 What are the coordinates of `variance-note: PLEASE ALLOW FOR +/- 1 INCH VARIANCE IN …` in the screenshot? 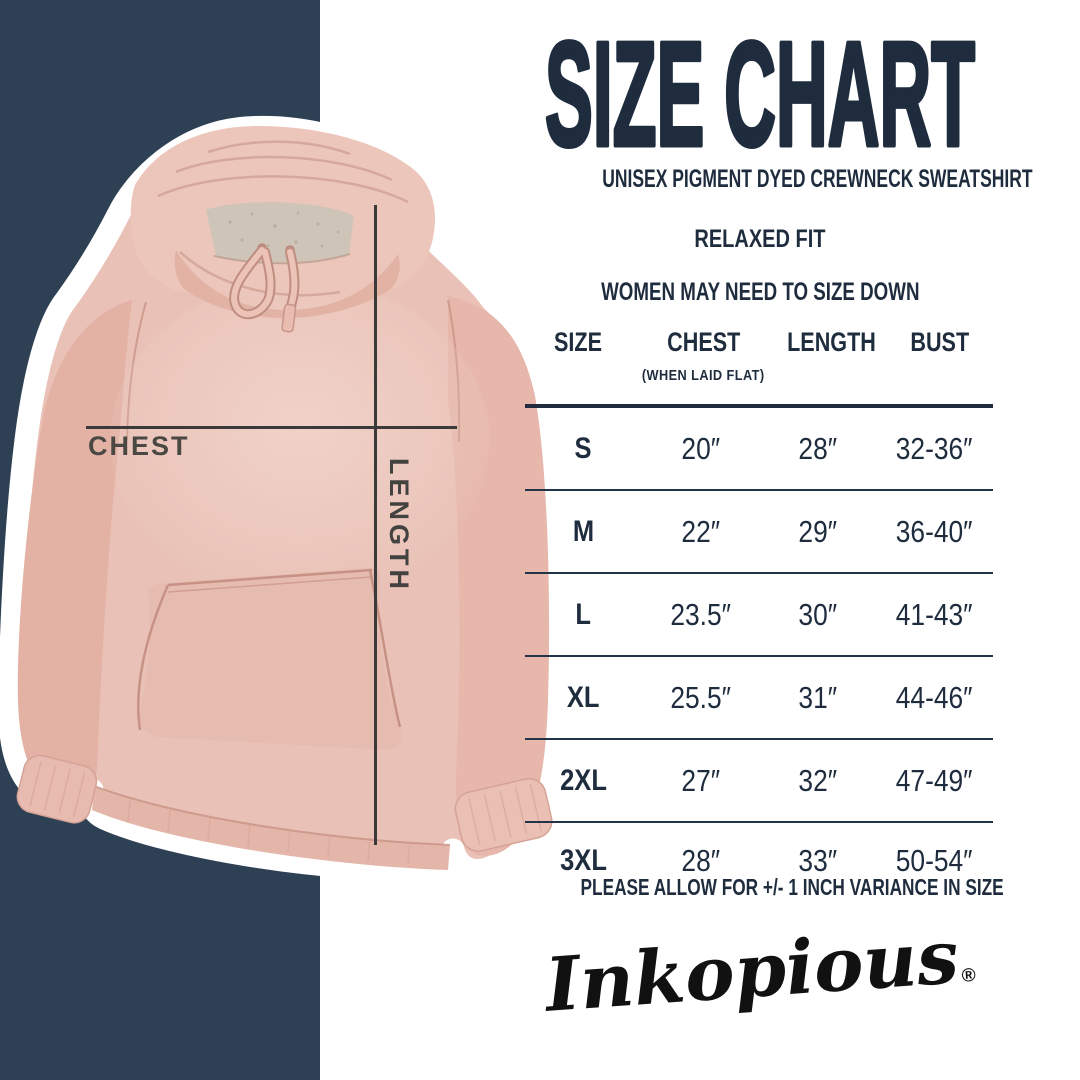 It's located at (792, 887).